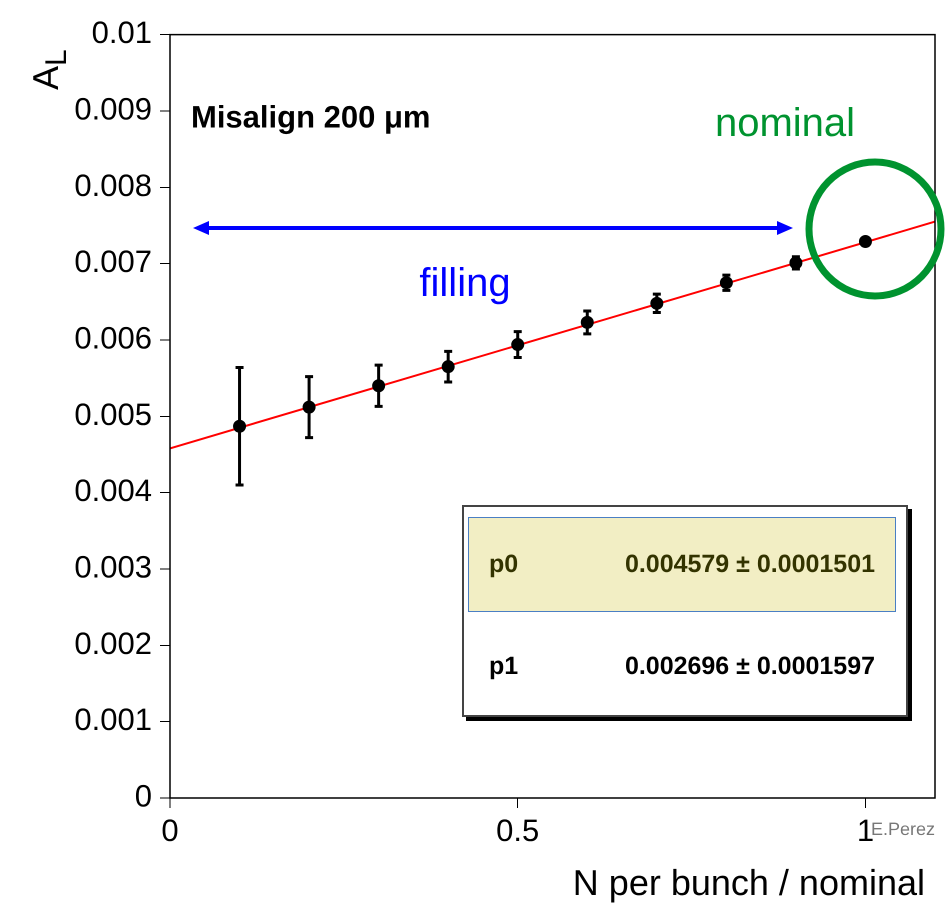 This screenshot has height=911, width=950. Describe the element at coordinates (748, 882) in the screenshot. I see `x-axis-title: N per bunch / nominal` at that location.